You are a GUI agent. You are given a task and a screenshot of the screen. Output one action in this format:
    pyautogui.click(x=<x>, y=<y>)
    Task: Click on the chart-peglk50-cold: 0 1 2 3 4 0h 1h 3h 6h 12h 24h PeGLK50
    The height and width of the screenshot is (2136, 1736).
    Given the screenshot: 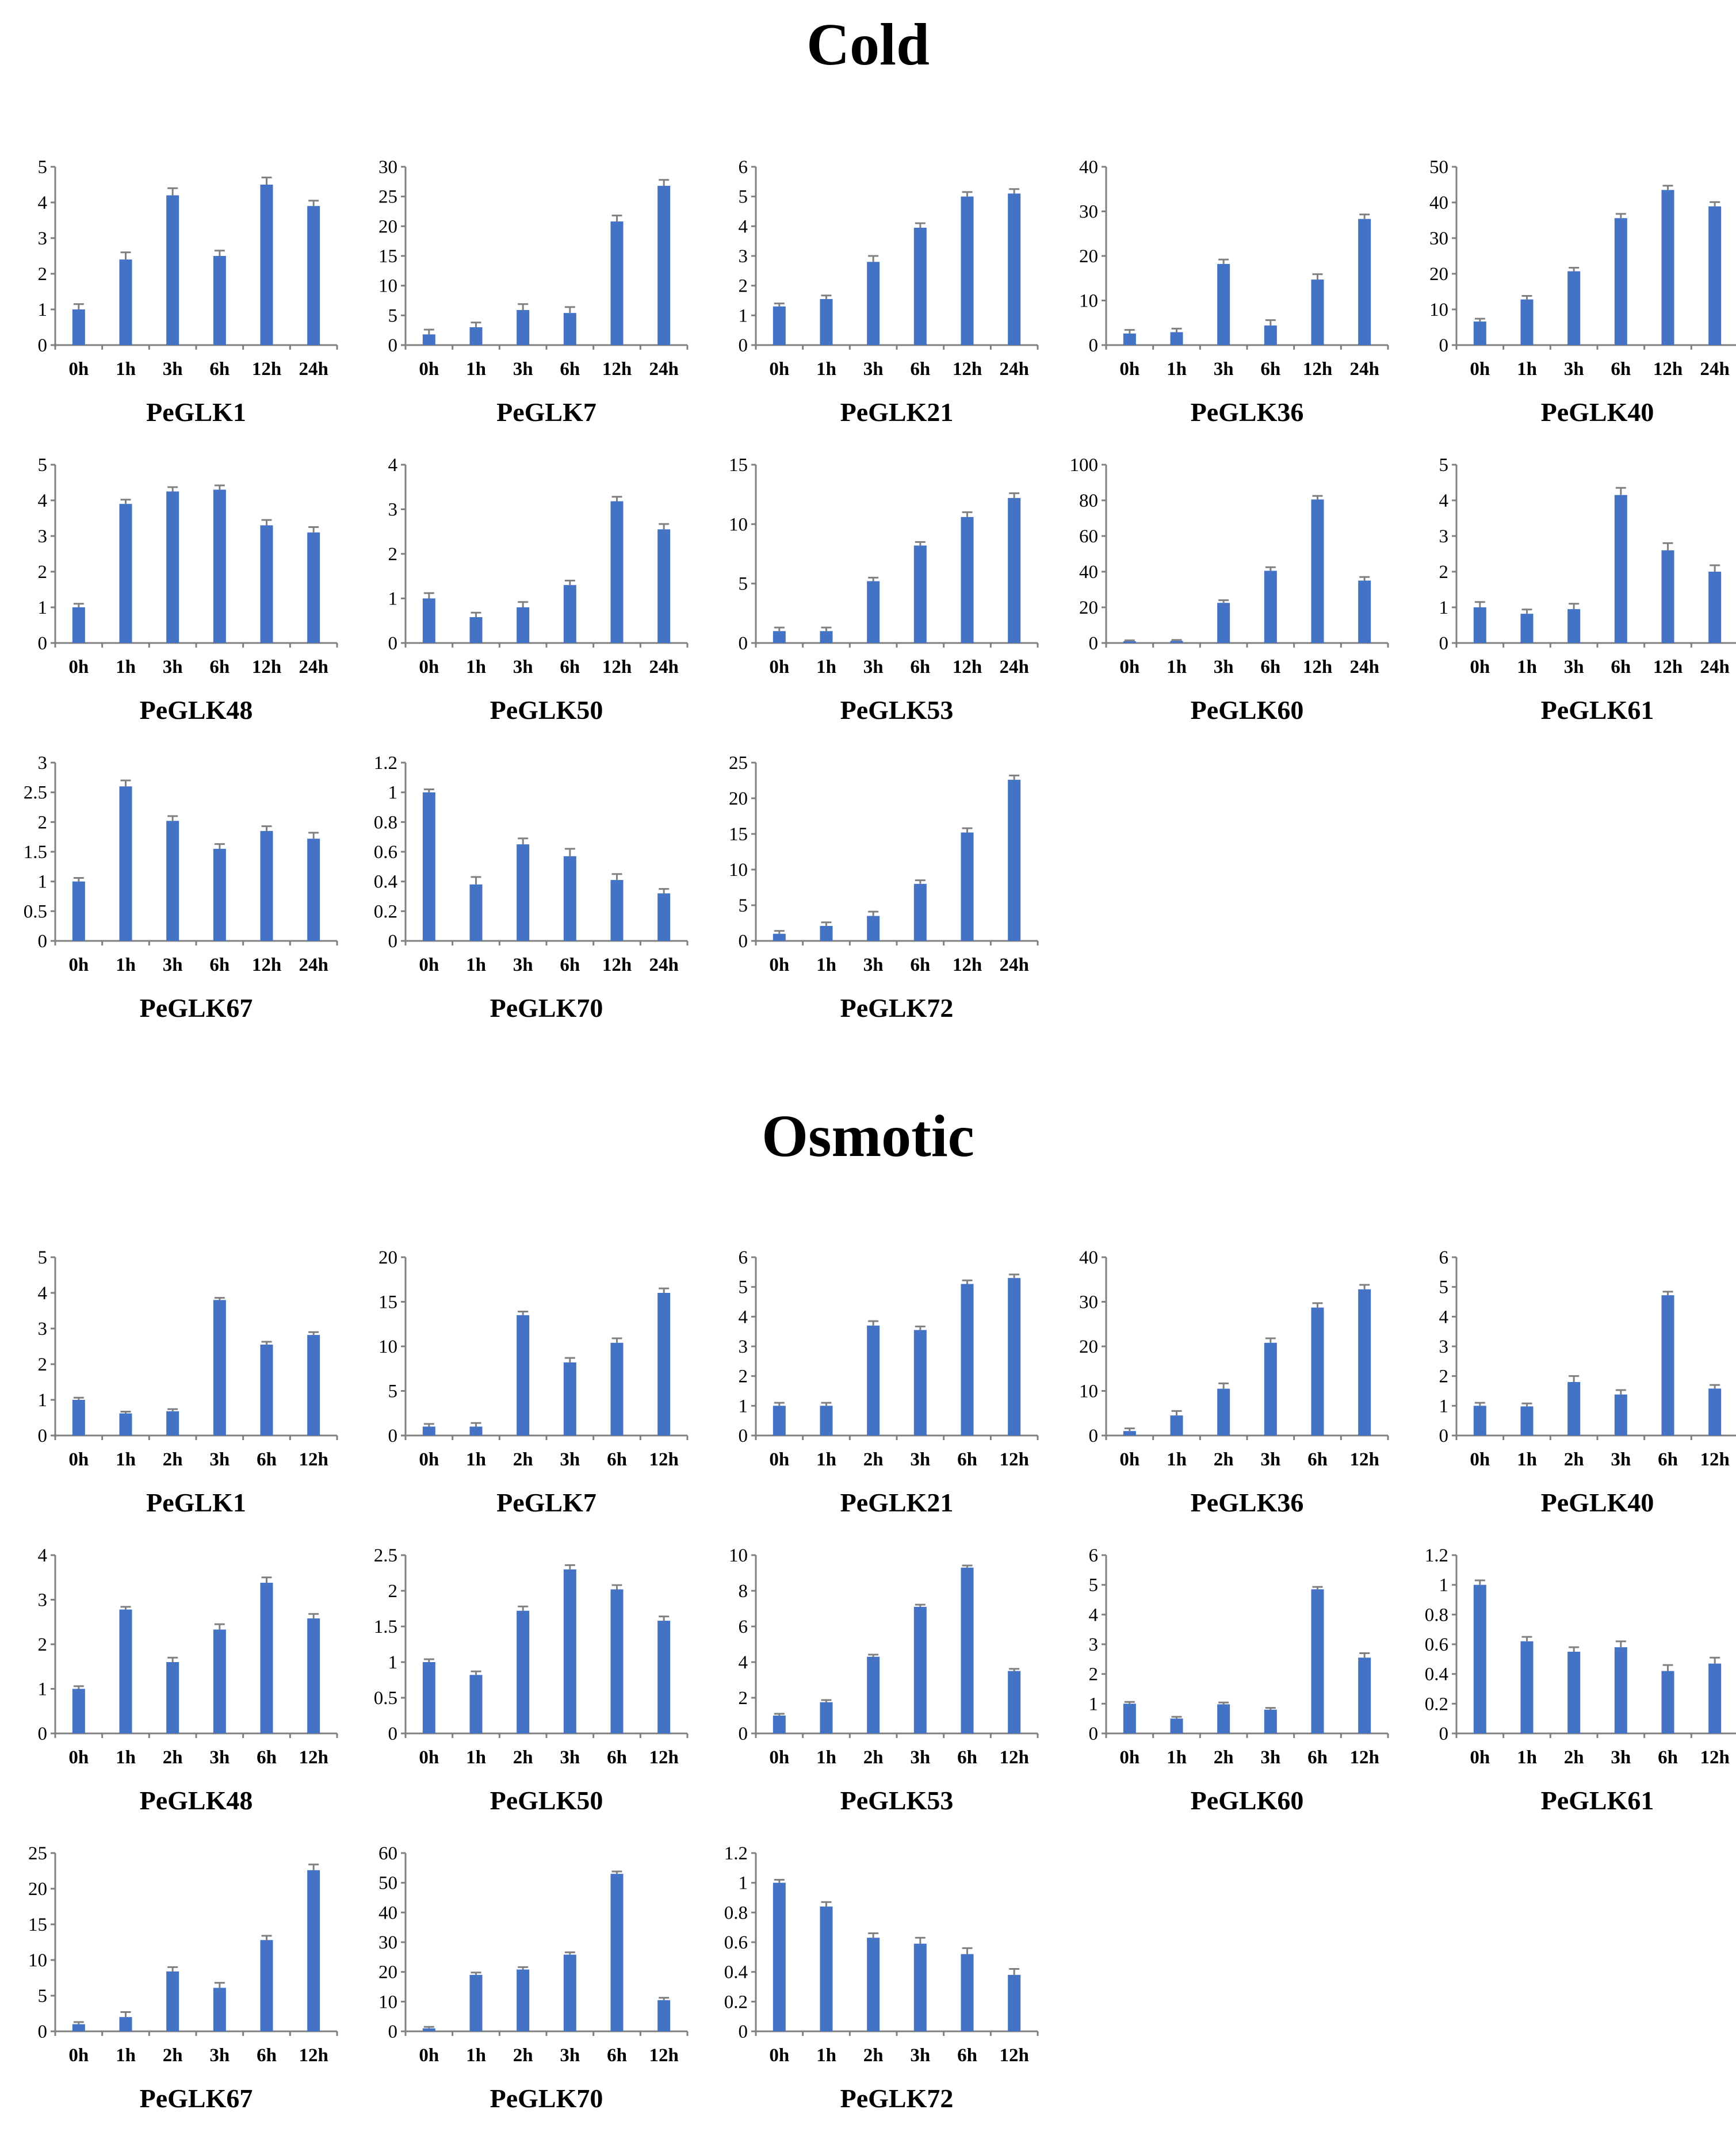 What is the action you would take?
    pyautogui.click(x=538, y=590)
    